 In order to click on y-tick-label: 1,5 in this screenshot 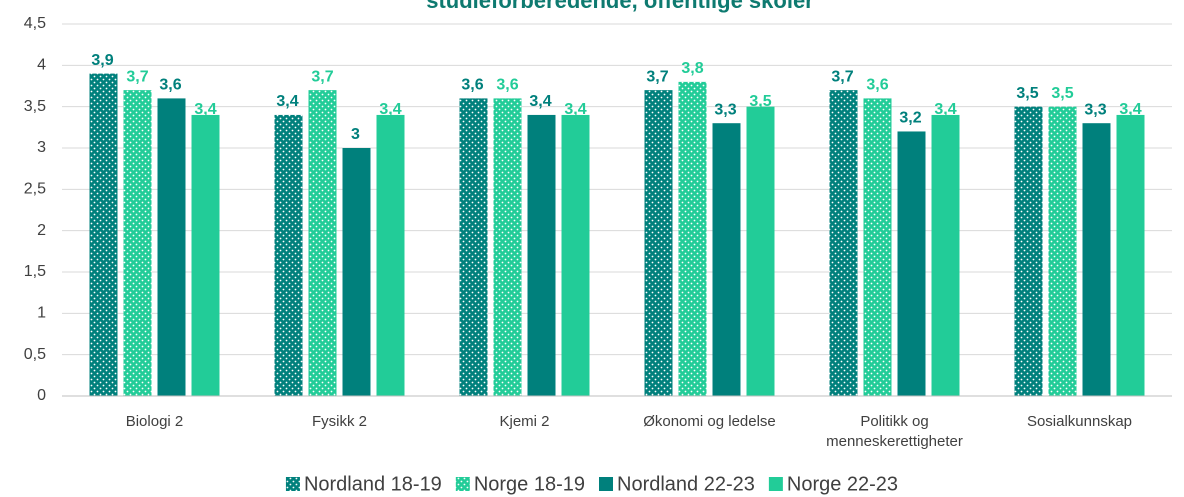, I will do `click(35, 271)`.